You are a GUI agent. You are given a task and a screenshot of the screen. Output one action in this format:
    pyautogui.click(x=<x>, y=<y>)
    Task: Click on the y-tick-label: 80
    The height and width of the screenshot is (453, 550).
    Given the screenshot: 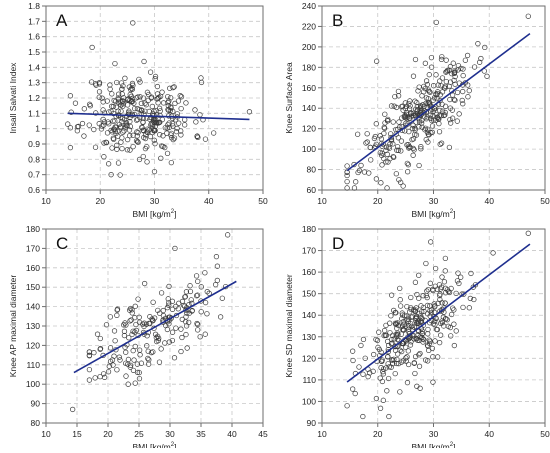 What is the action you would take?
    pyautogui.click(x=36, y=423)
    